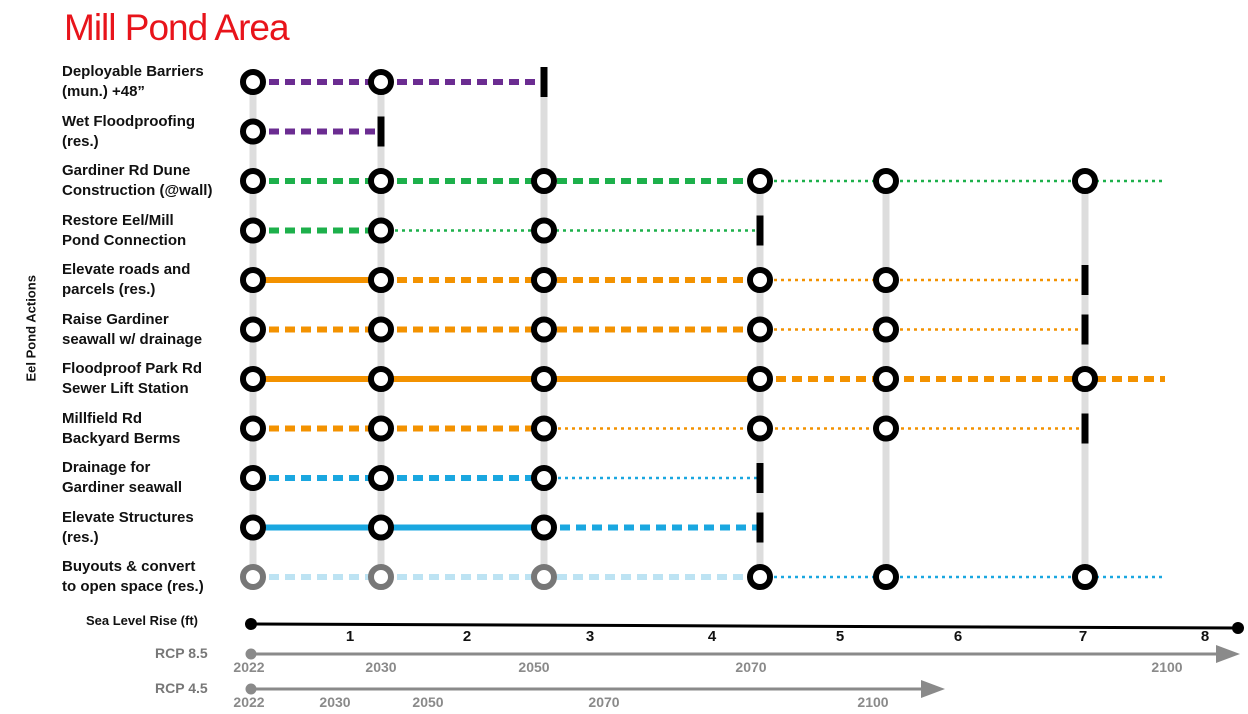 The height and width of the screenshot is (714, 1248). What do you see at coordinates (121, 438) in the screenshot?
I see `action-label-line2: Backyard Berms` at bounding box center [121, 438].